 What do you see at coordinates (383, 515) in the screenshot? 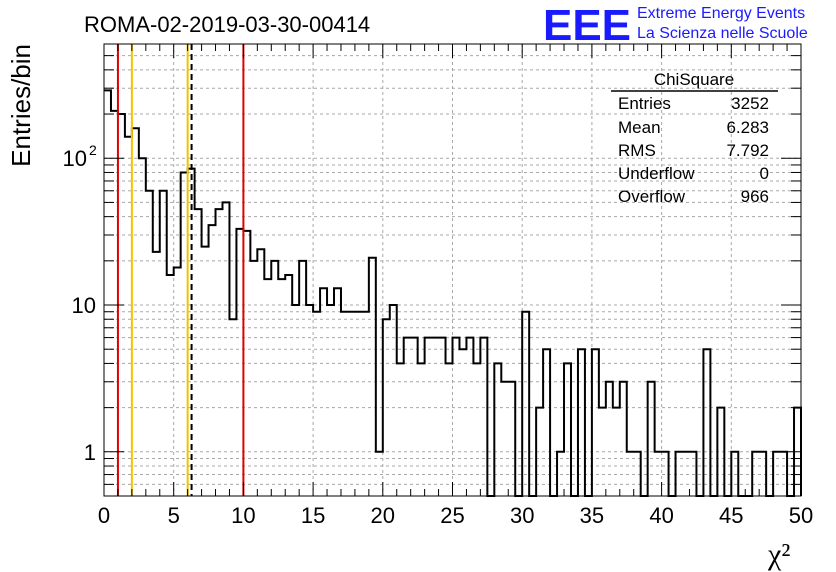
I see `x-tick-label: 20` at bounding box center [383, 515].